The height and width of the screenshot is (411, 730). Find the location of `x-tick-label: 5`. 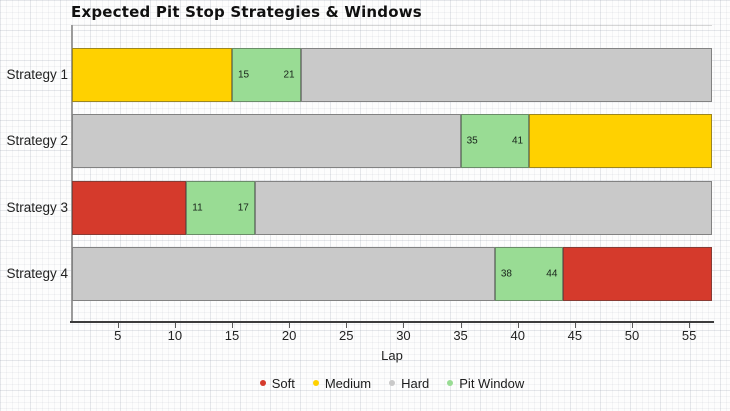

x-tick-label: 5 is located at coordinates (118, 335).